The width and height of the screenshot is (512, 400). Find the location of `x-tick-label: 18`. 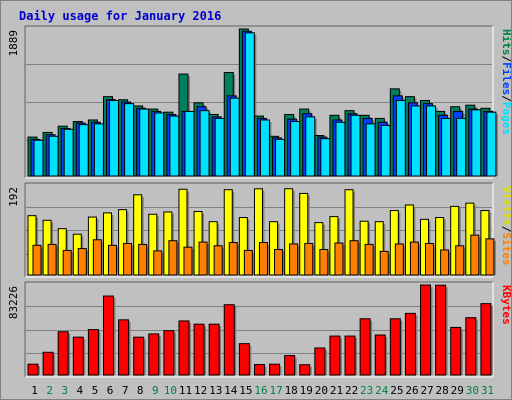

x-tick-label: 18 is located at coordinates (291, 390).